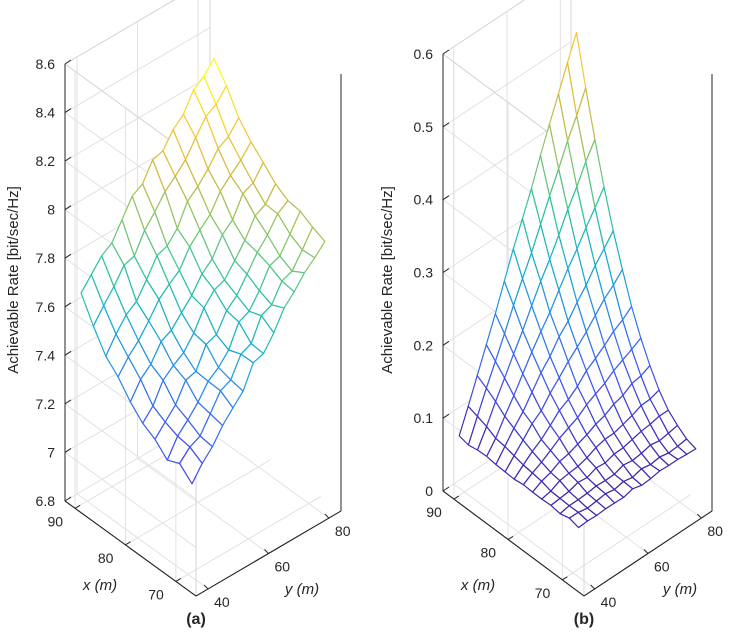  What do you see at coordinates (424, 345) in the screenshot?
I see `z-tick-label: 0.2` at bounding box center [424, 345].